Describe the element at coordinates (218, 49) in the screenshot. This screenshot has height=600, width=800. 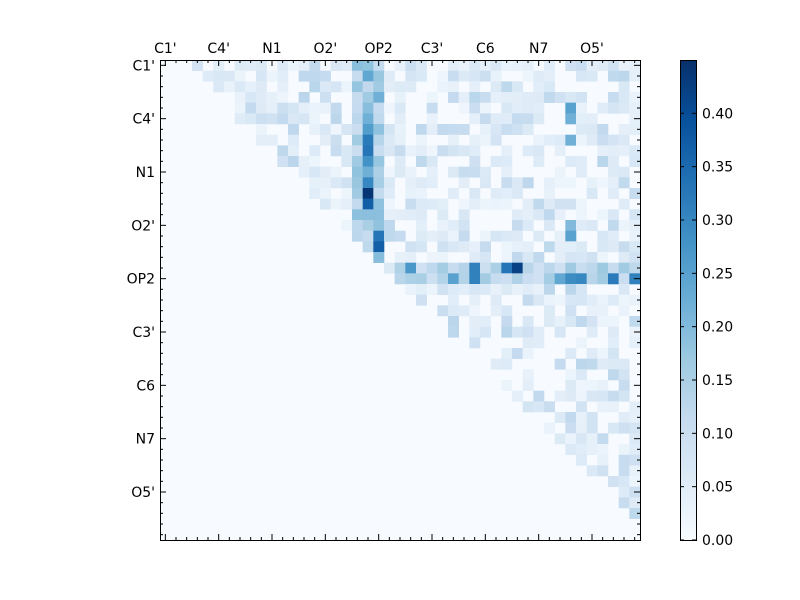
I see `x-tick-label: C4'` at that location.